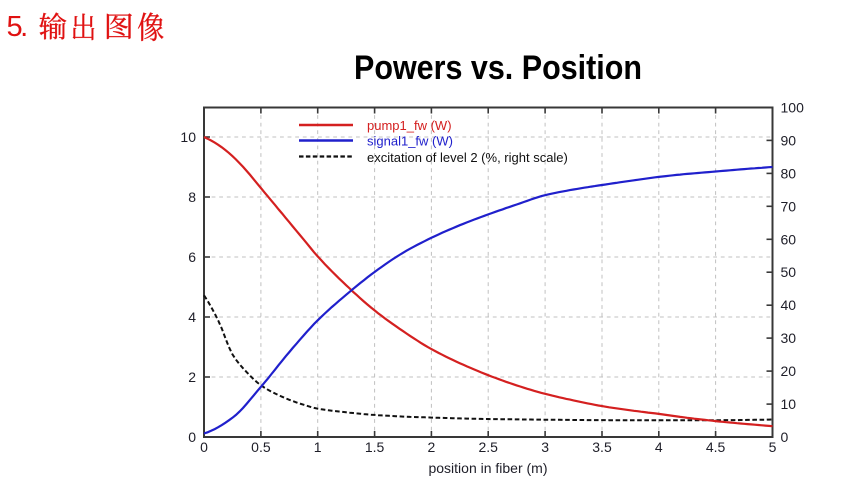  What do you see at coordinates (488, 447) in the screenshot?
I see `svg-text: 2.5` at bounding box center [488, 447].